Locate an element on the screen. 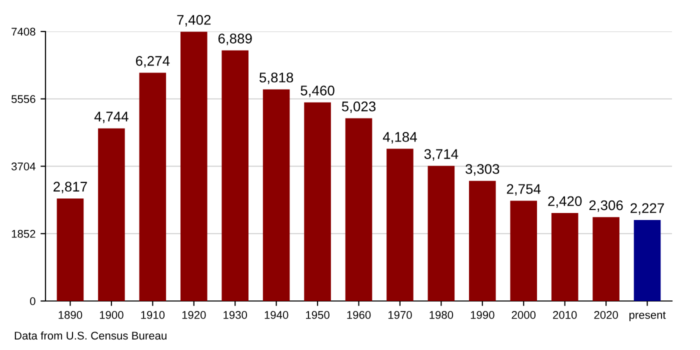 The image size is (700, 350). data-label: 2,817 is located at coordinates (70, 188).